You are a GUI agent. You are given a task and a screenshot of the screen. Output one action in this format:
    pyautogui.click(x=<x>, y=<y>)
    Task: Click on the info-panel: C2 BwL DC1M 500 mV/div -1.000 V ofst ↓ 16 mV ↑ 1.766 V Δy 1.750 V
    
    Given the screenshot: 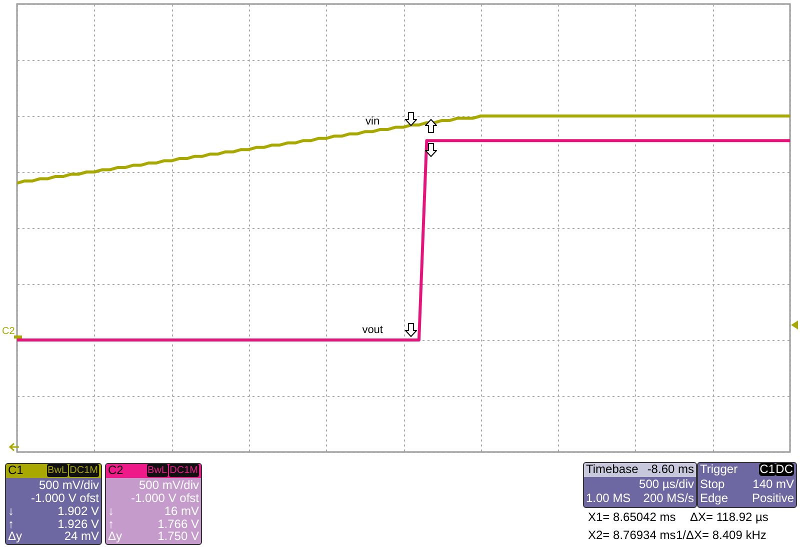 What is the action you would take?
    pyautogui.click(x=153, y=504)
    